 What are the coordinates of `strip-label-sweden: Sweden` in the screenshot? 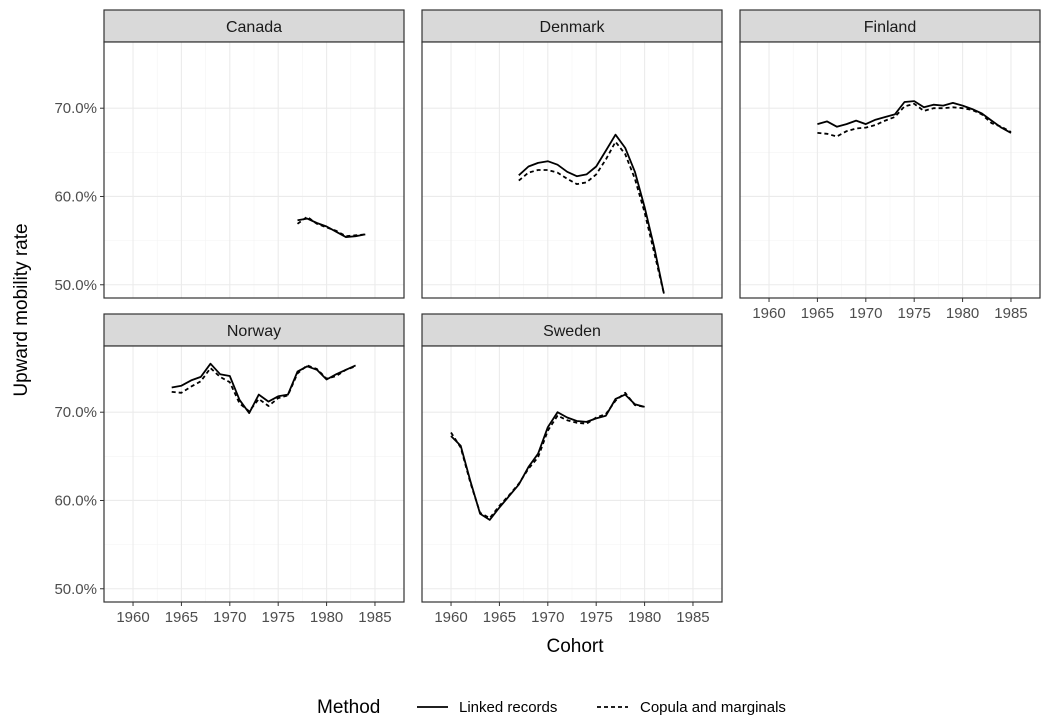 It's located at (572, 331).